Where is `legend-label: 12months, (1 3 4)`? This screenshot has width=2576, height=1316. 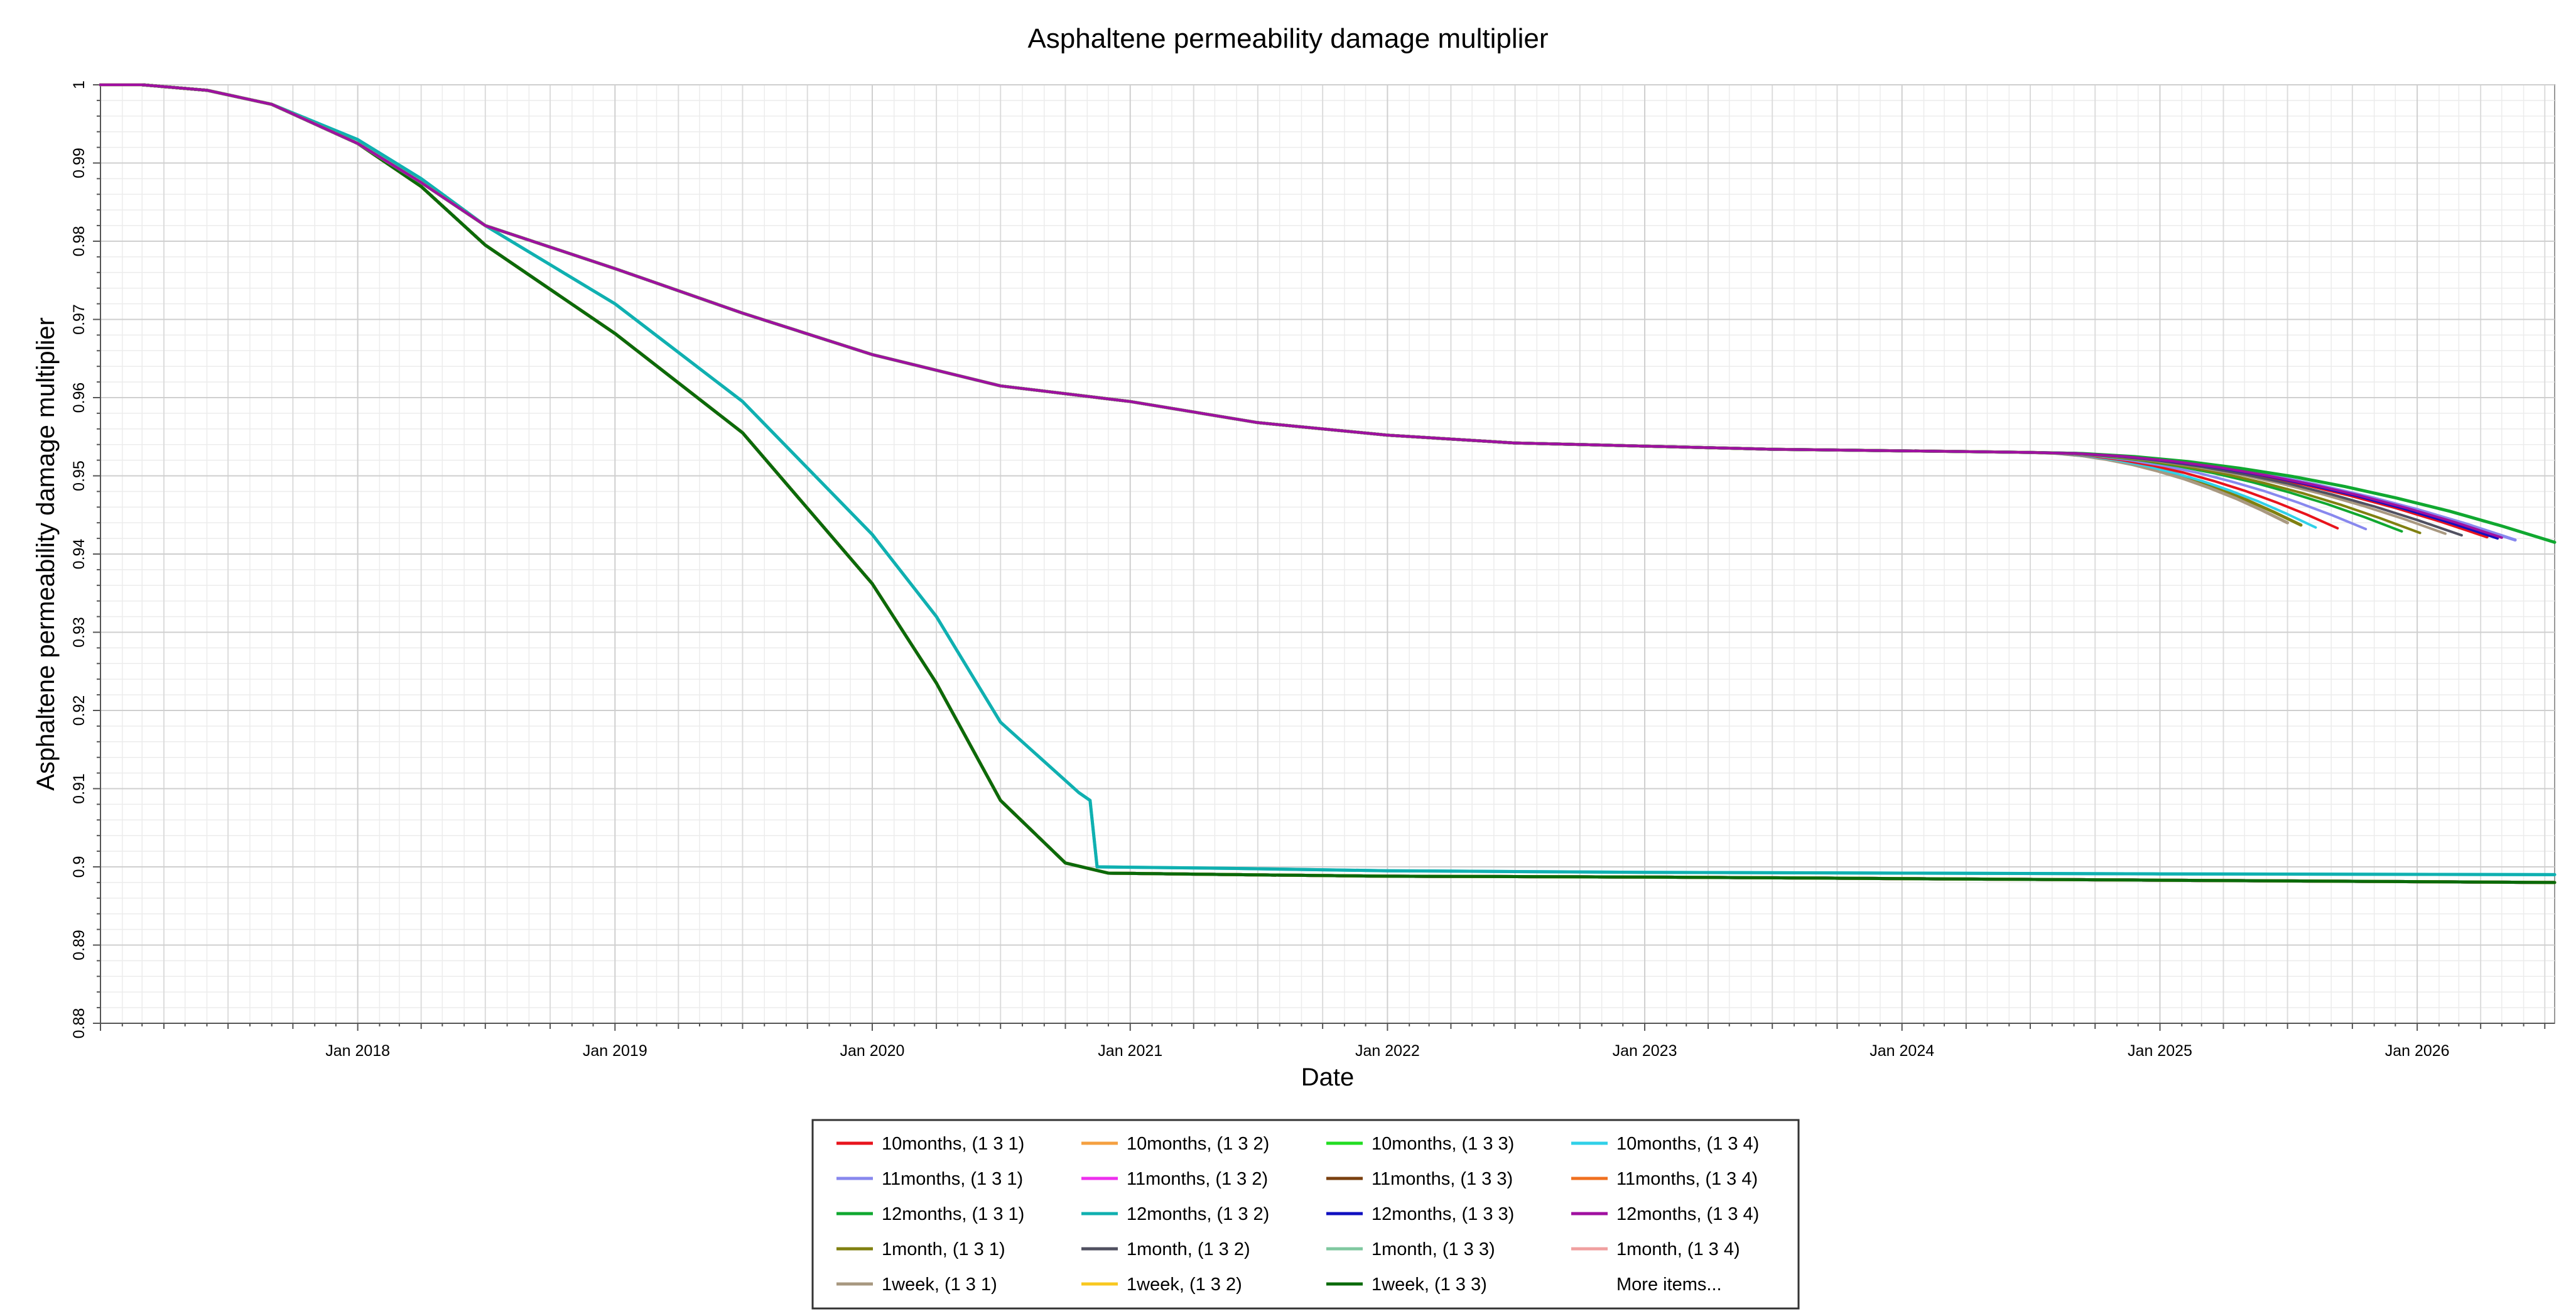 legend-label: 12months, (1 3 4) is located at coordinates (1687, 1214).